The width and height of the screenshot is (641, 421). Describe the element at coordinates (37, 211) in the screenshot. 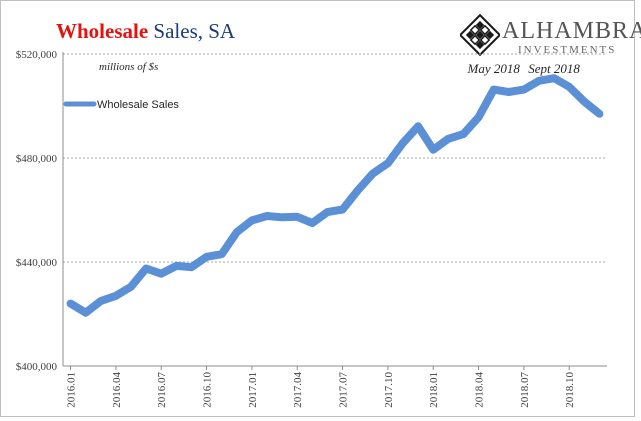

I see `y-tick-labels: $400,000 $440,000 $480,000 $520,000` at that location.